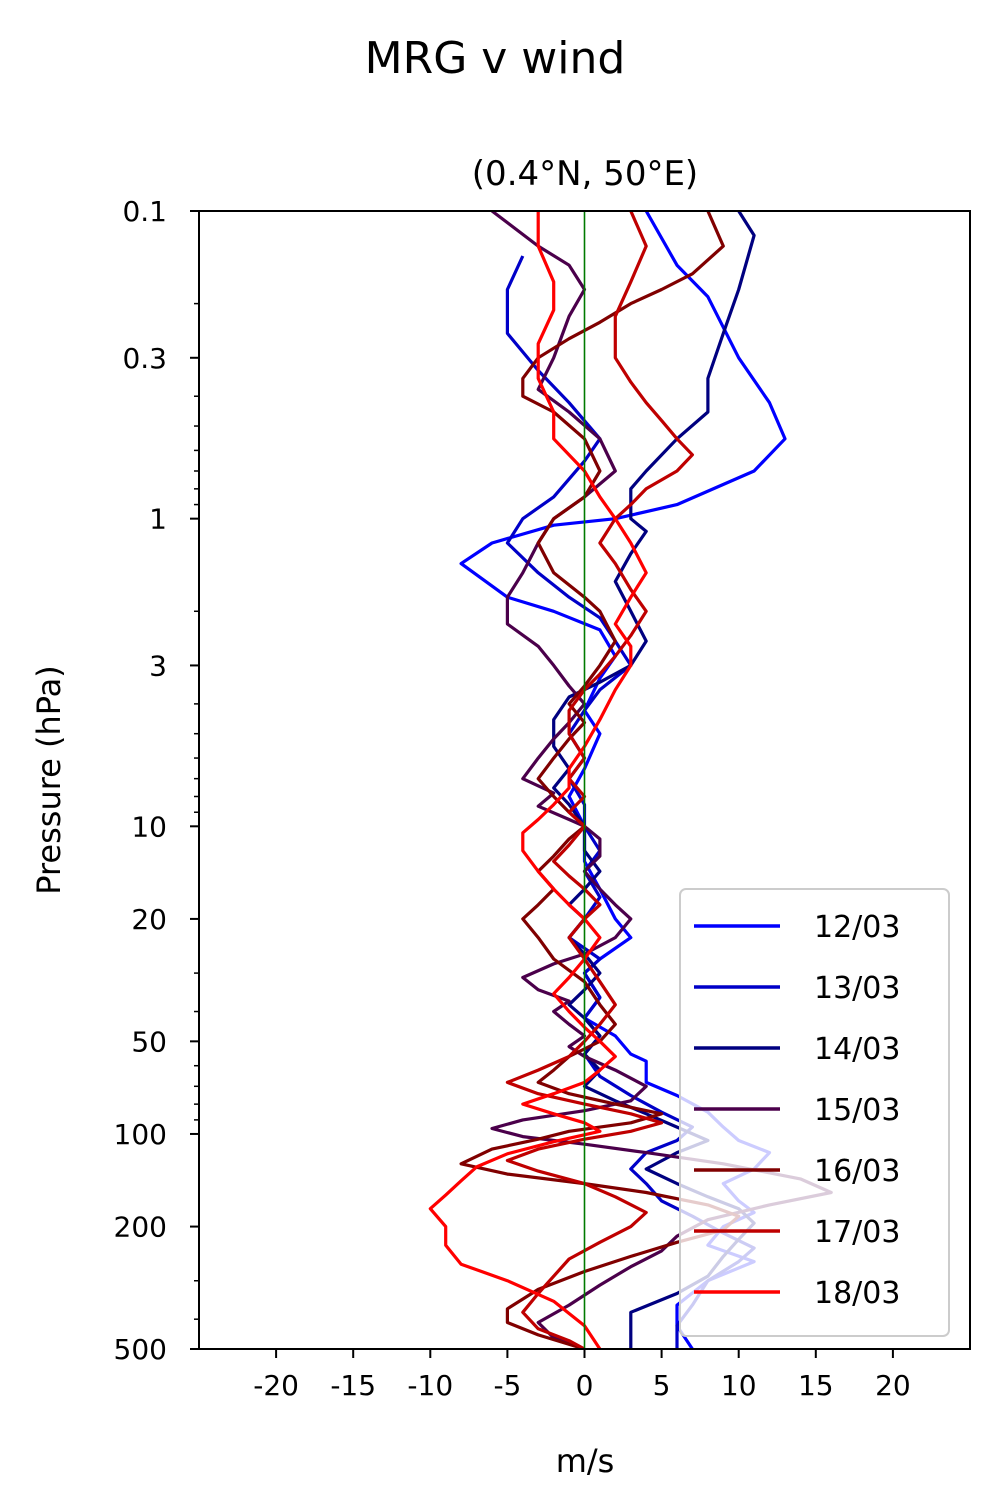 The width and height of the screenshot is (990, 1500). Describe the element at coordinates (353, 1385) in the screenshot. I see `x-tick-label: -15` at that location.